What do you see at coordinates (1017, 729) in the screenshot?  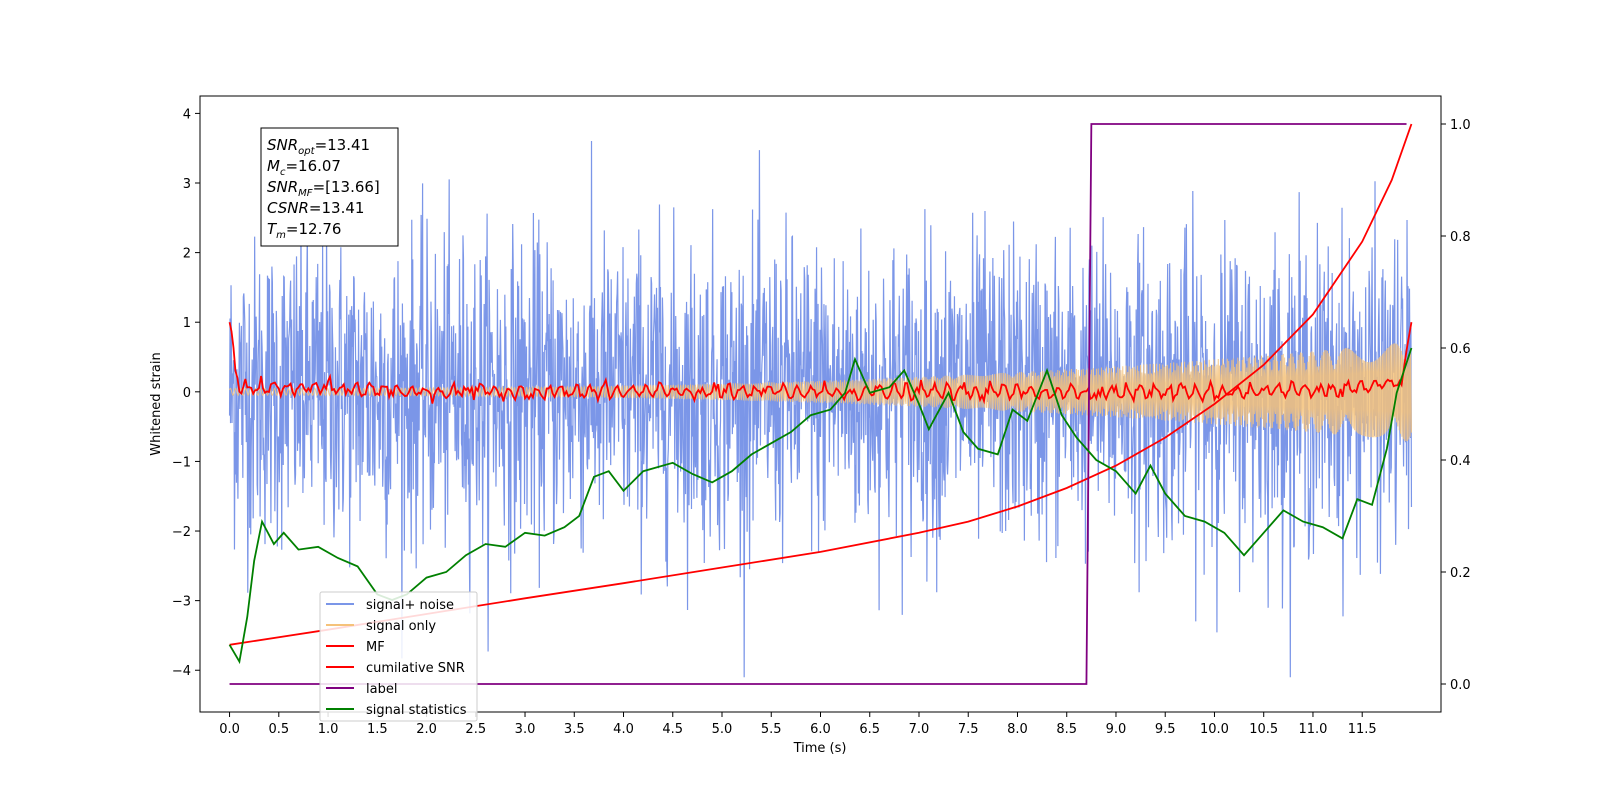 I see `x-tick-label: 8.0` at bounding box center [1017, 729].